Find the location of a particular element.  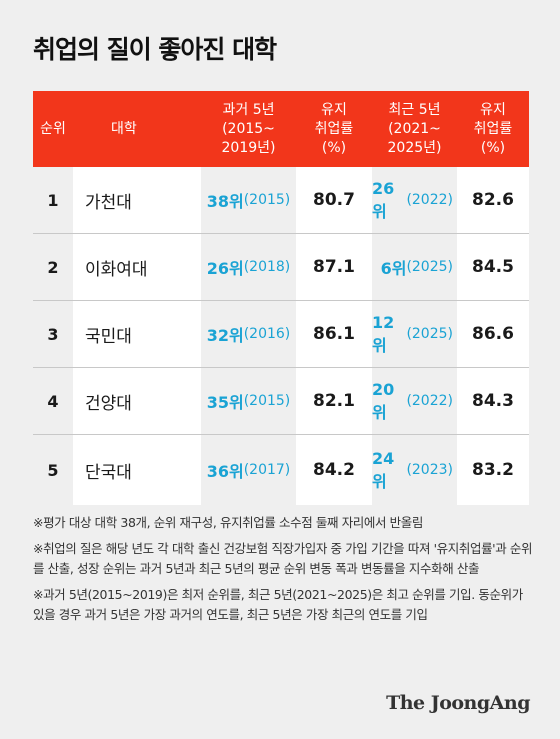

recent-rank-cell: 26위 (2022) is located at coordinates (414, 200).